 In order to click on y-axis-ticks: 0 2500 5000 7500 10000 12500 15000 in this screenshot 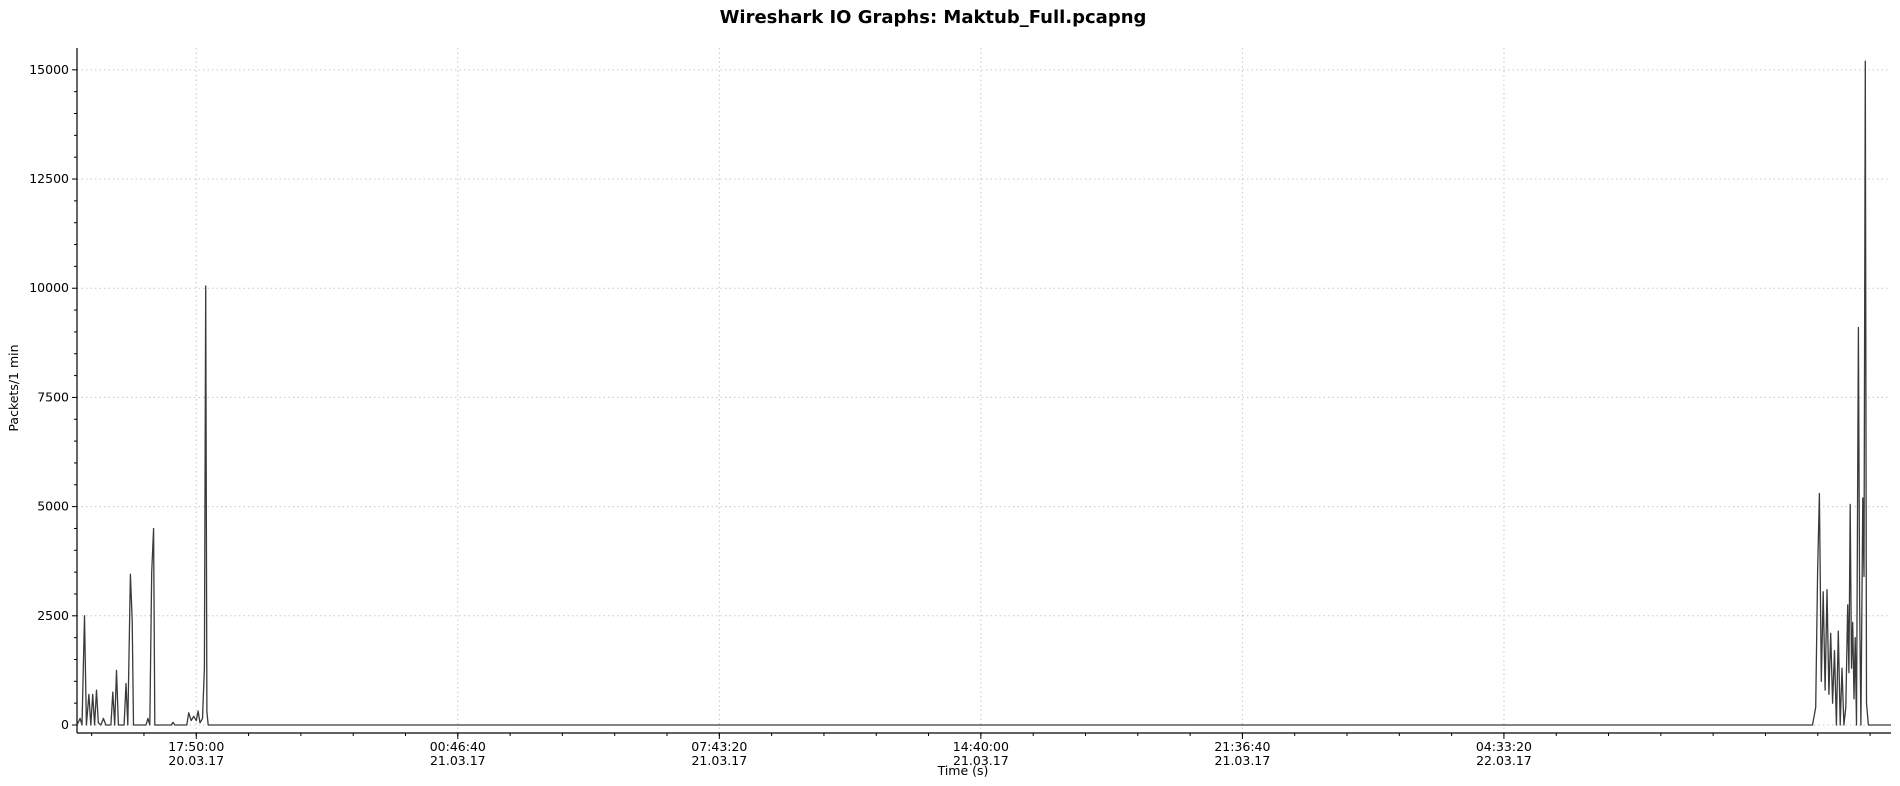, I will do `click(53, 397)`.